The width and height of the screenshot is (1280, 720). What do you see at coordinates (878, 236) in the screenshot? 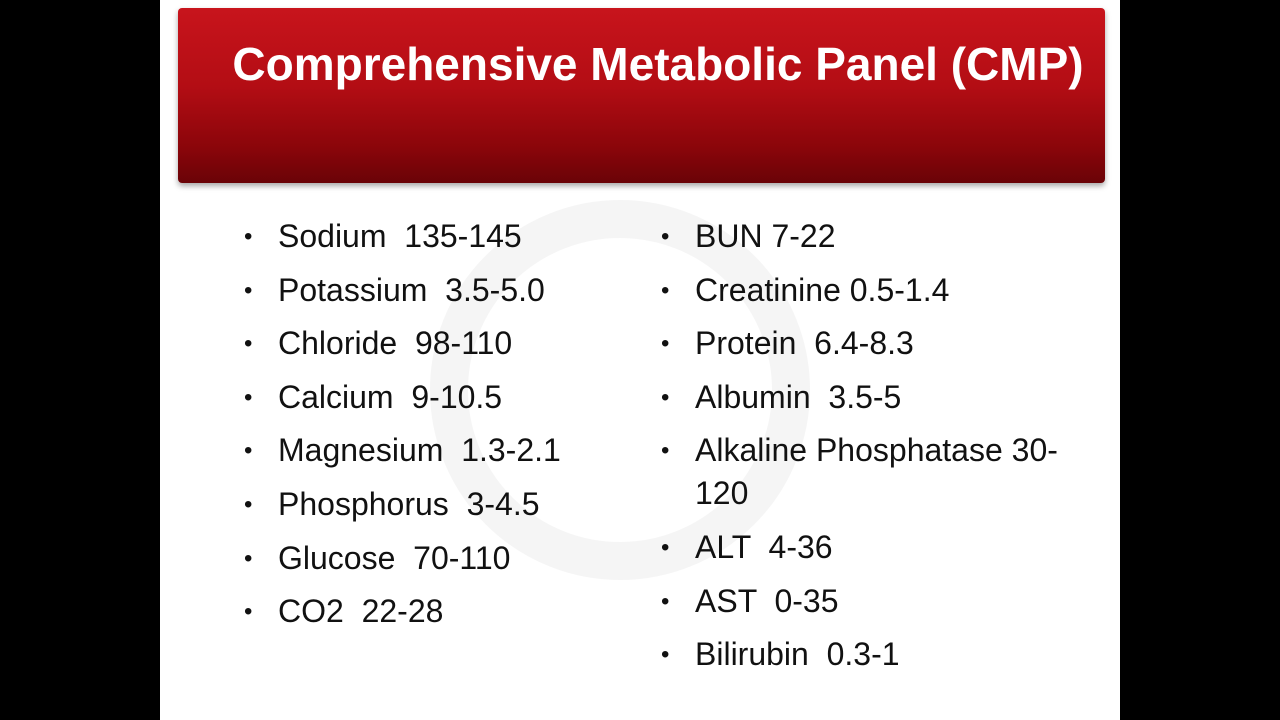
I see `list-item: BUN 7-22` at bounding box center [878, 236].